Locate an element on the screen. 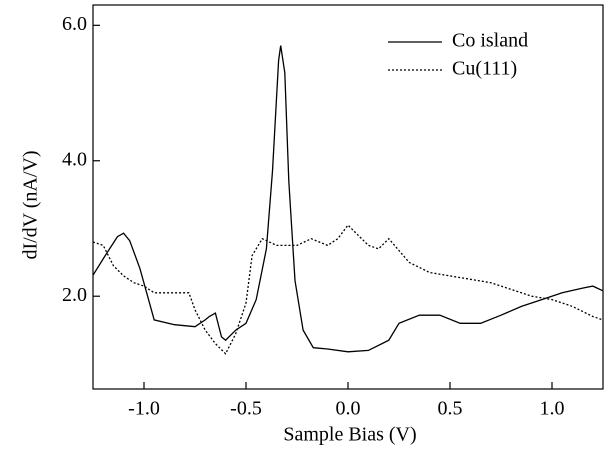  y-tick-label: 4.0 is located at coordinates (74, 159).